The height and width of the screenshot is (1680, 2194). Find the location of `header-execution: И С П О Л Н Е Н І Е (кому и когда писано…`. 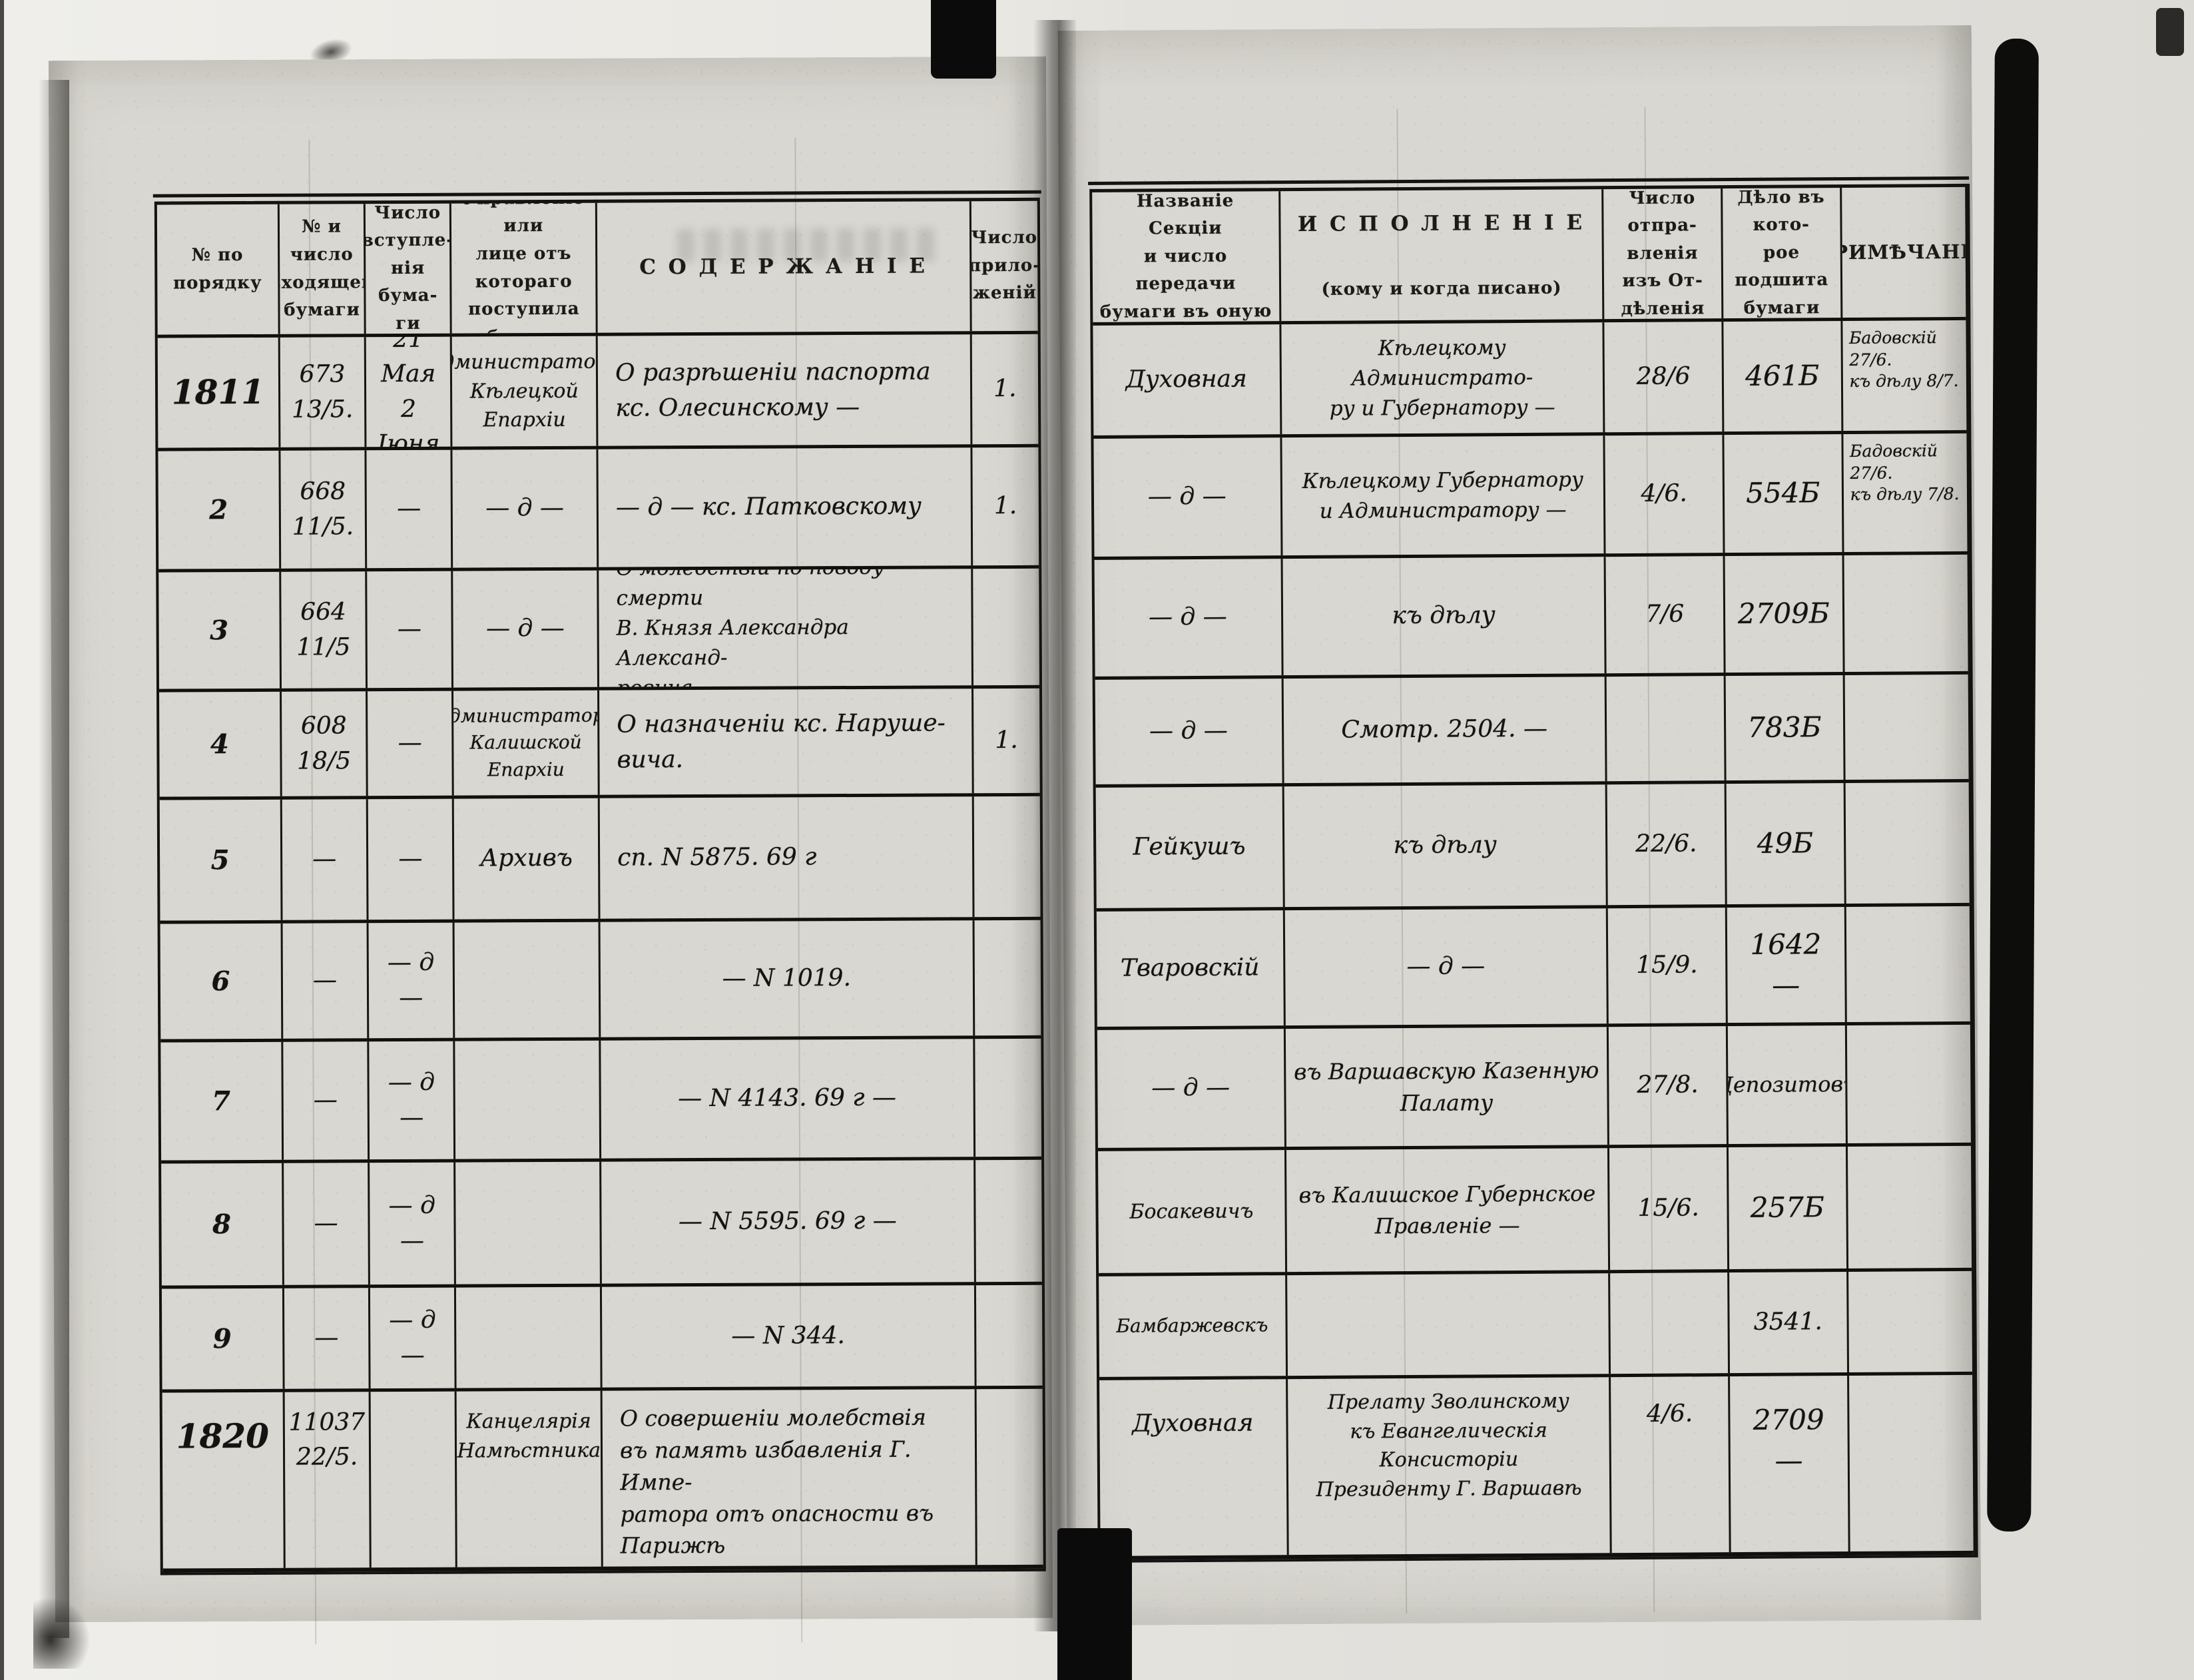

header-execution: И С П О Л Н Е Н І Е (кому и когда писано… is located at coordinates (1442, 255).